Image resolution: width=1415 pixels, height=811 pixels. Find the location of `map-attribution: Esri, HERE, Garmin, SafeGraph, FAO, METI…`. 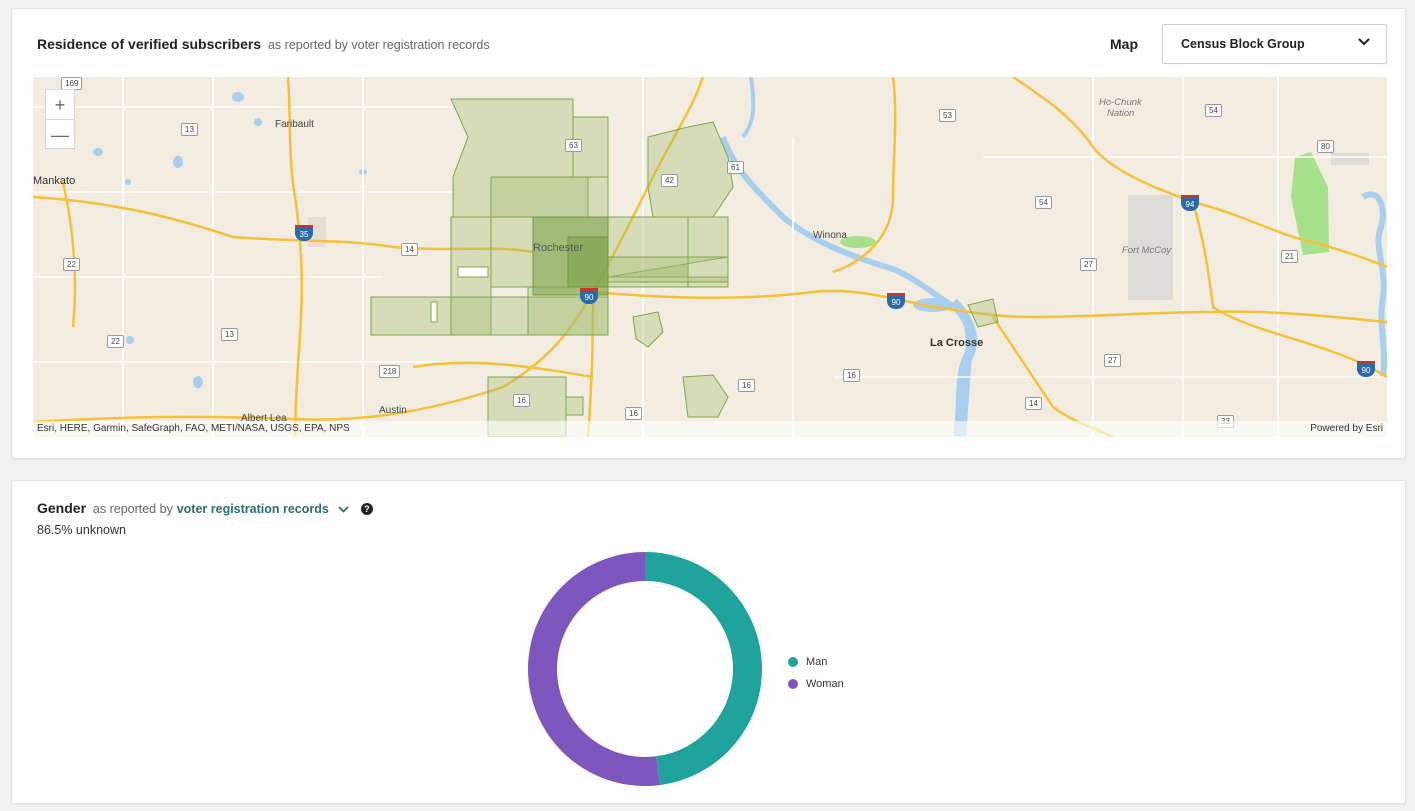

map-attribution: Esri, HERE, Garmin, SafeGraph, FAO, METI… is located at coordinates (710, 429).